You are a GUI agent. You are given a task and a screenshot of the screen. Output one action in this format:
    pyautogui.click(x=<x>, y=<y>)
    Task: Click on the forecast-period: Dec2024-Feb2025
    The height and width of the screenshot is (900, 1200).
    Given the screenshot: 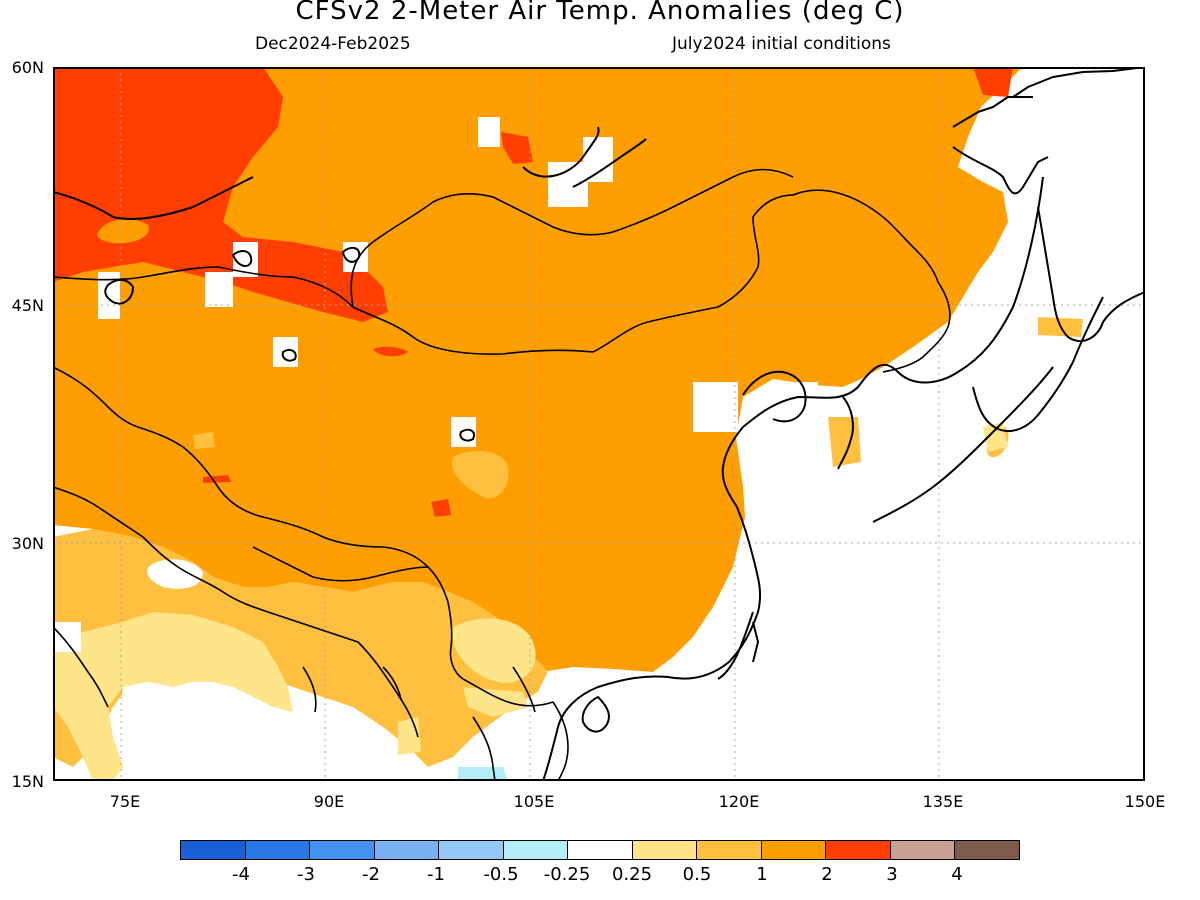 What is the action you would take?
    pyautogui.click(x=333, y=44)
    